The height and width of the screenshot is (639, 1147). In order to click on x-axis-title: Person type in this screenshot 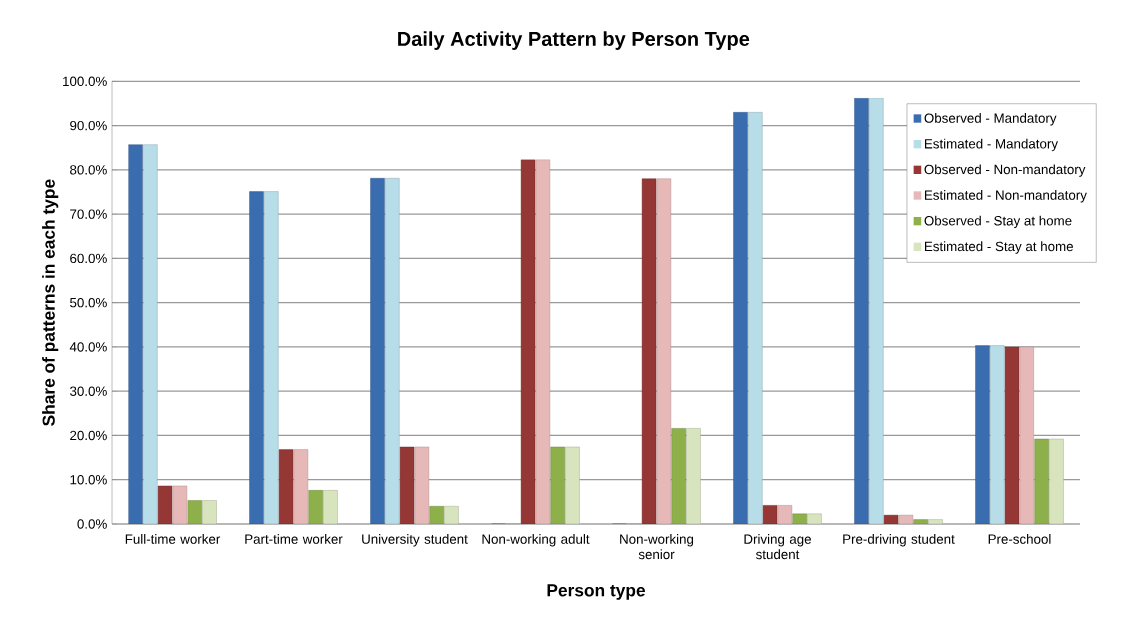, I will do `click(596, 592)`.